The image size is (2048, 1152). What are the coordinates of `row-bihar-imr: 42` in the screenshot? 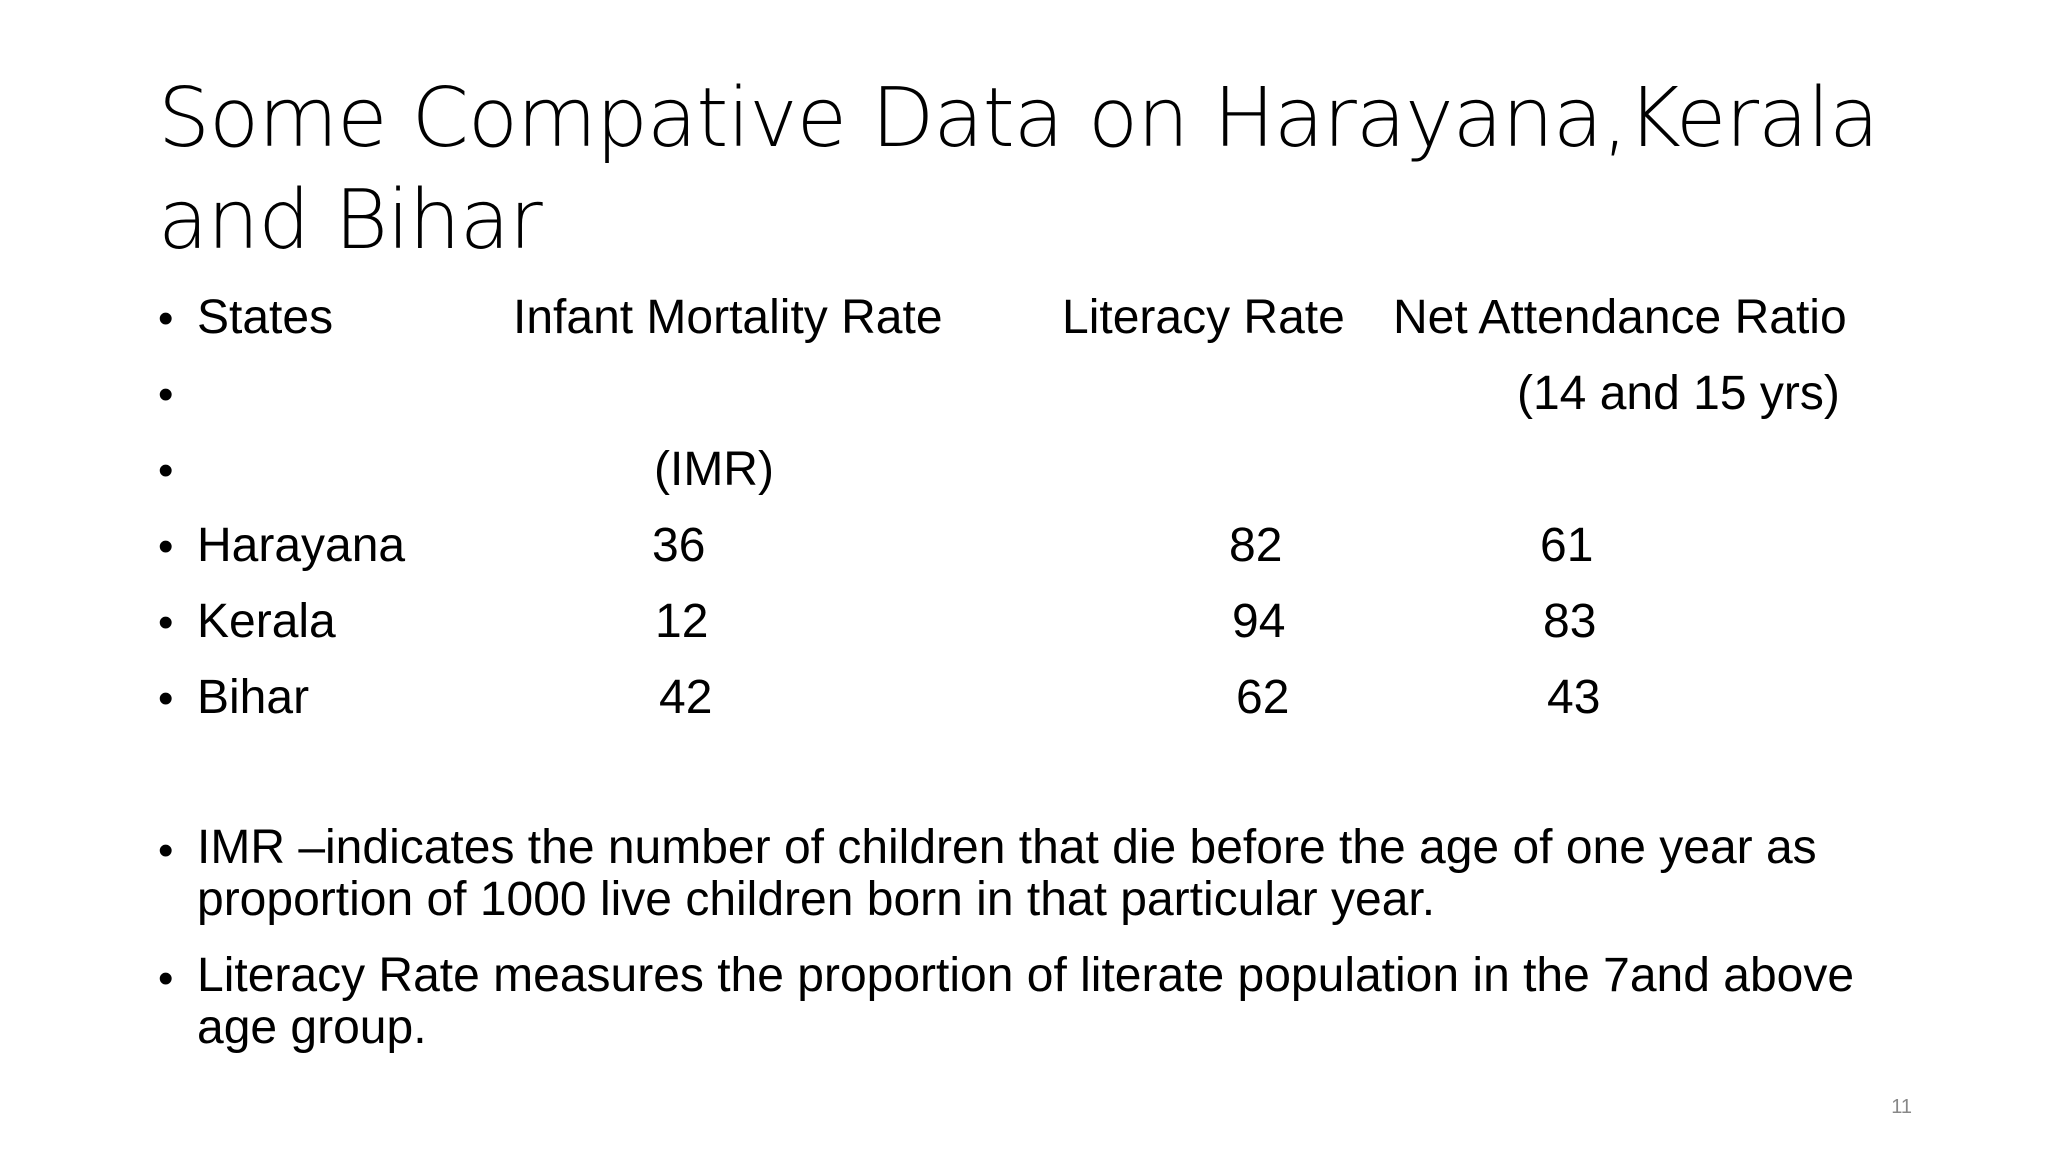 It's located at (686, 697).